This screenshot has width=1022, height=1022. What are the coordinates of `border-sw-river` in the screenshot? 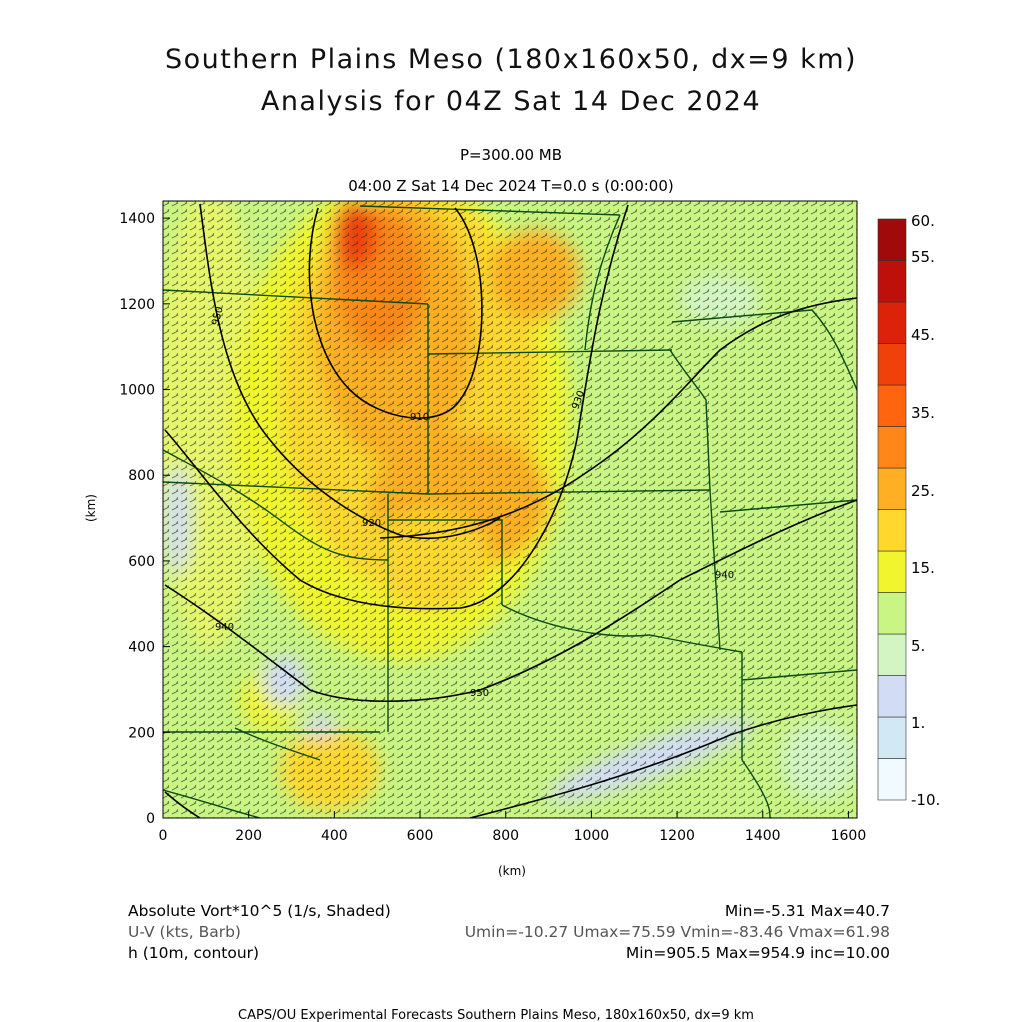 It's located at (212, 803).